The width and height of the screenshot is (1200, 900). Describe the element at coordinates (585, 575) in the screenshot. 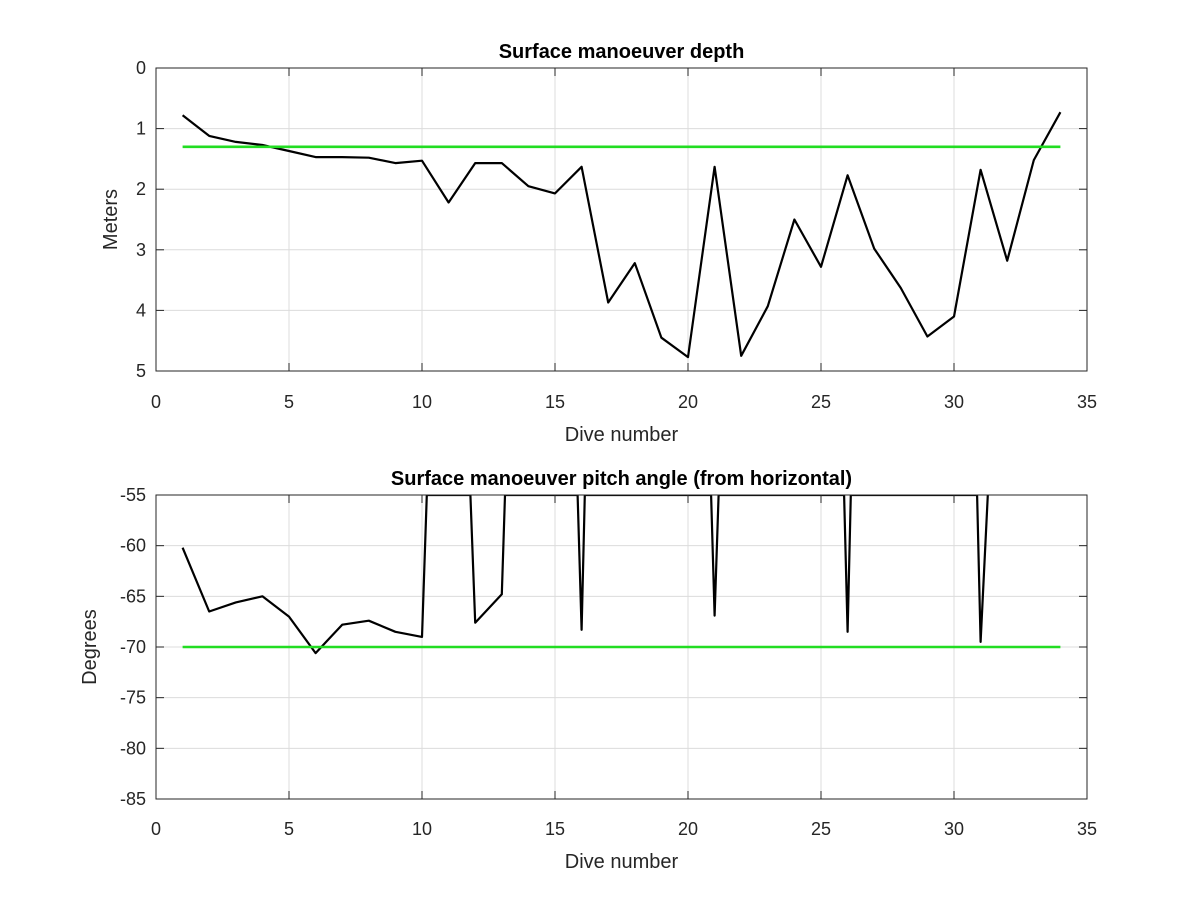

I see `pitch-series-line` at that location.